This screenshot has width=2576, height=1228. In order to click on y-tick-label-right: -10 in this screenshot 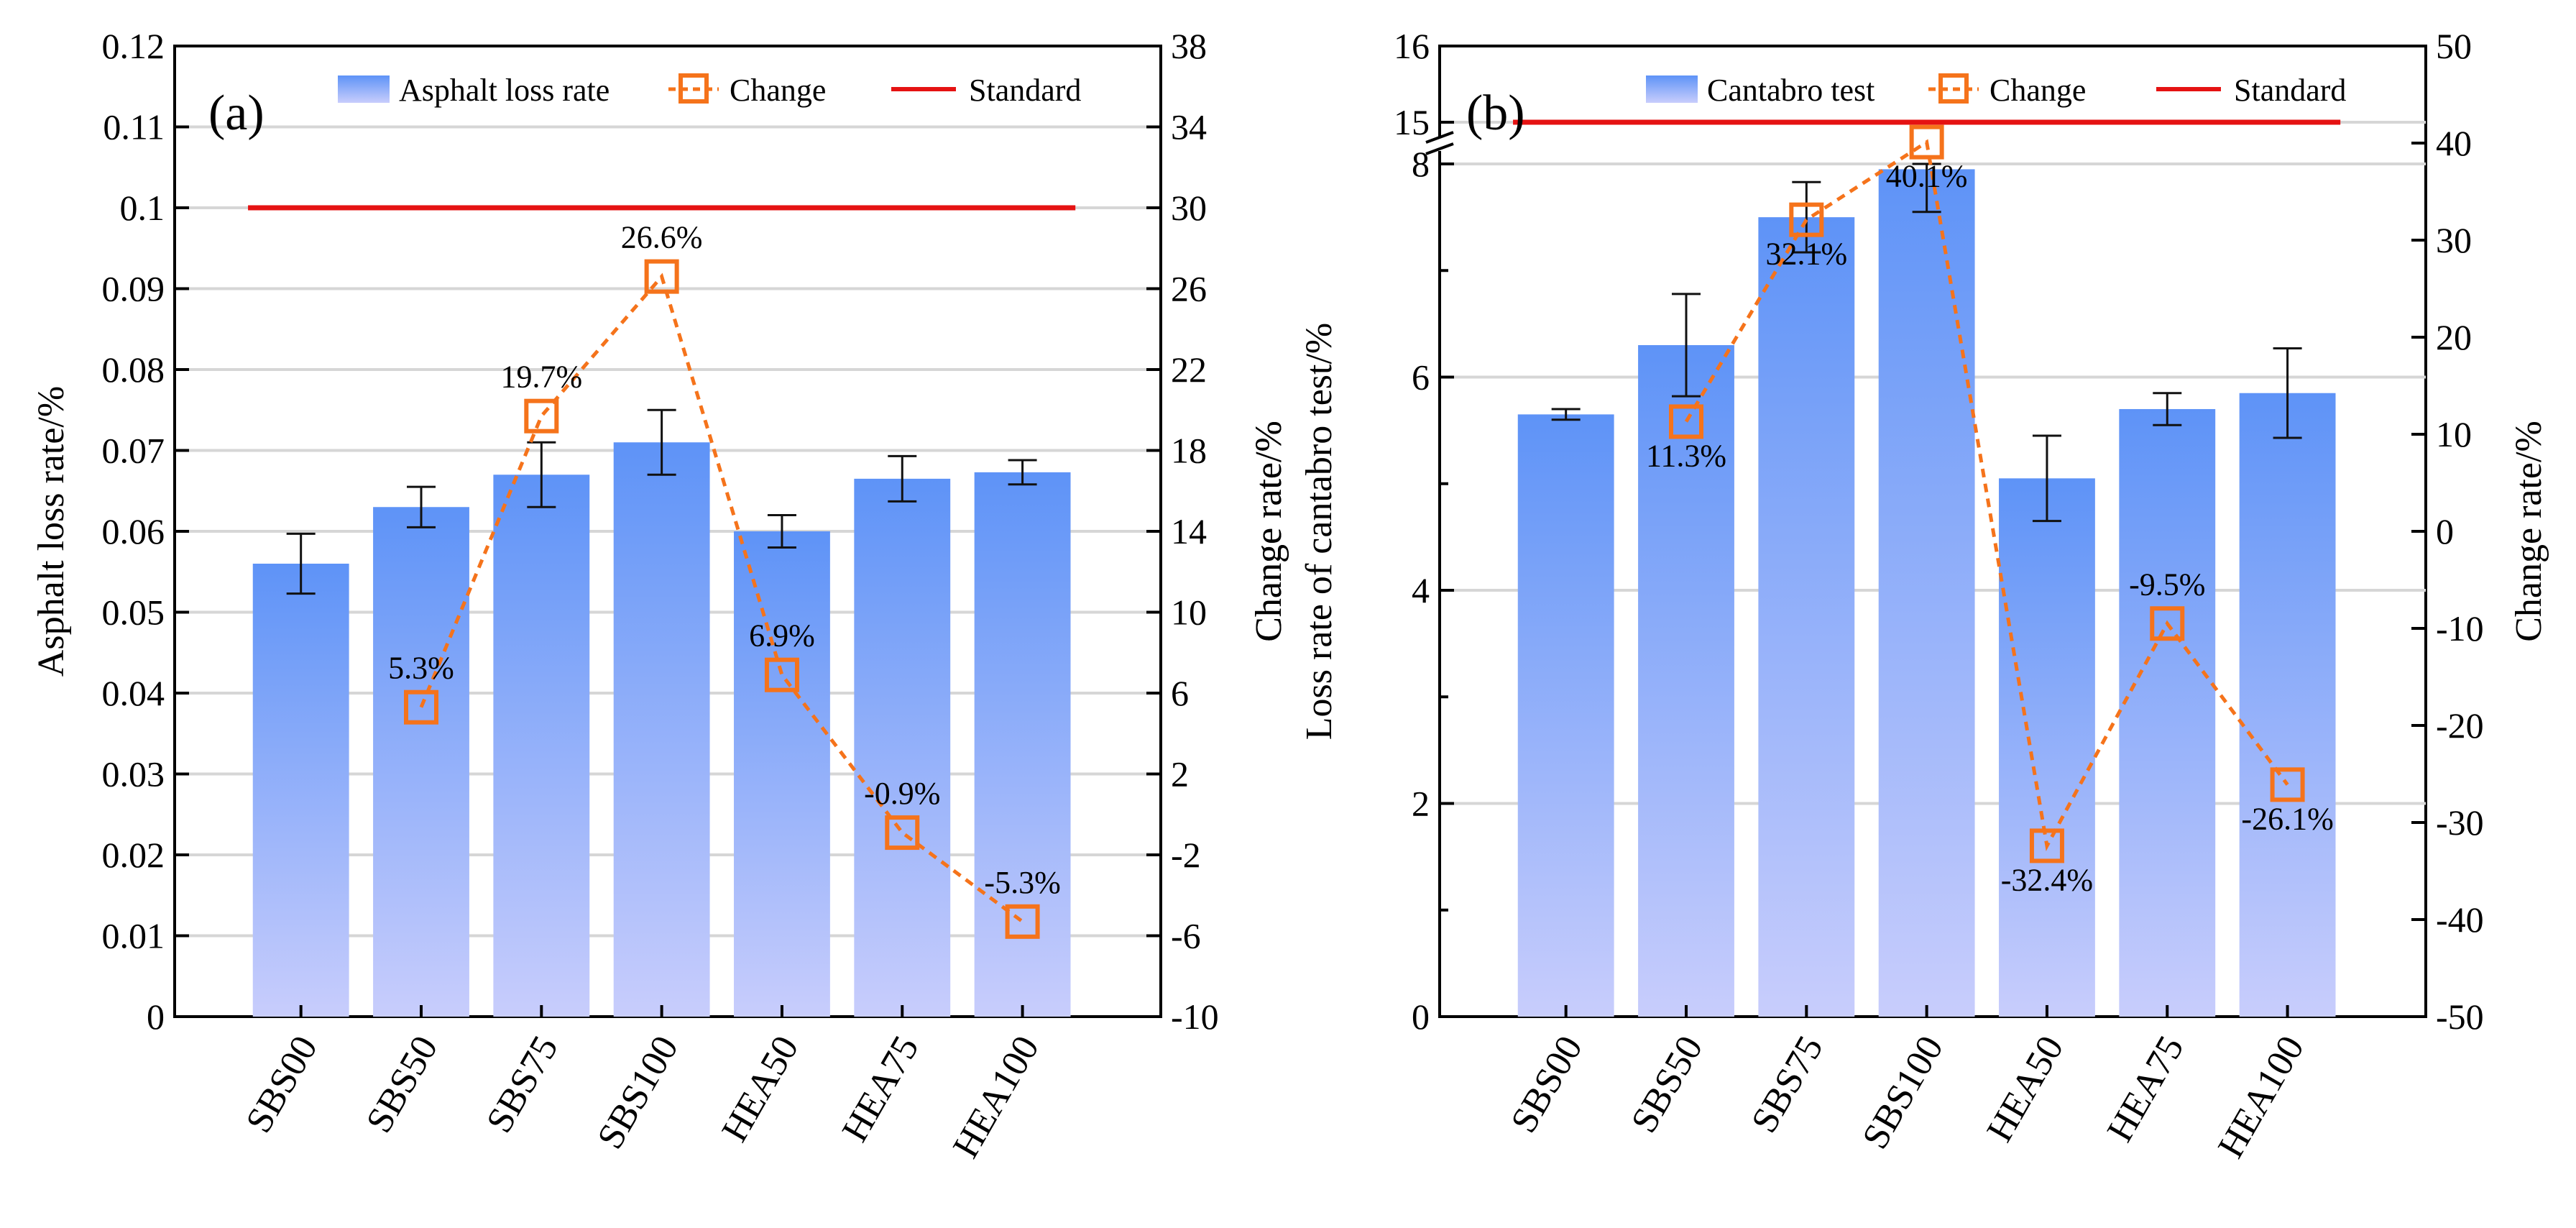, I will do `click(2460, 628)`.